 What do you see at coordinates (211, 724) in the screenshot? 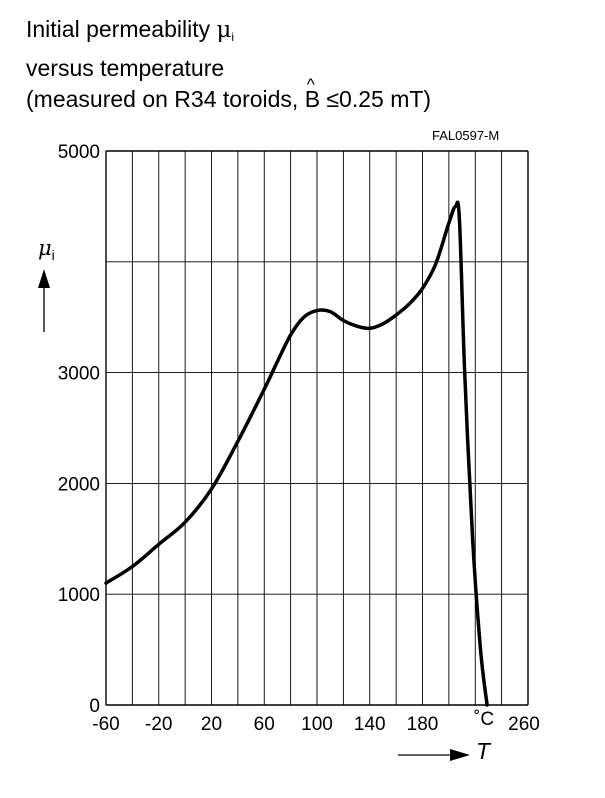
I see `x-tick-label: 20` at bounding box center [211, 724].